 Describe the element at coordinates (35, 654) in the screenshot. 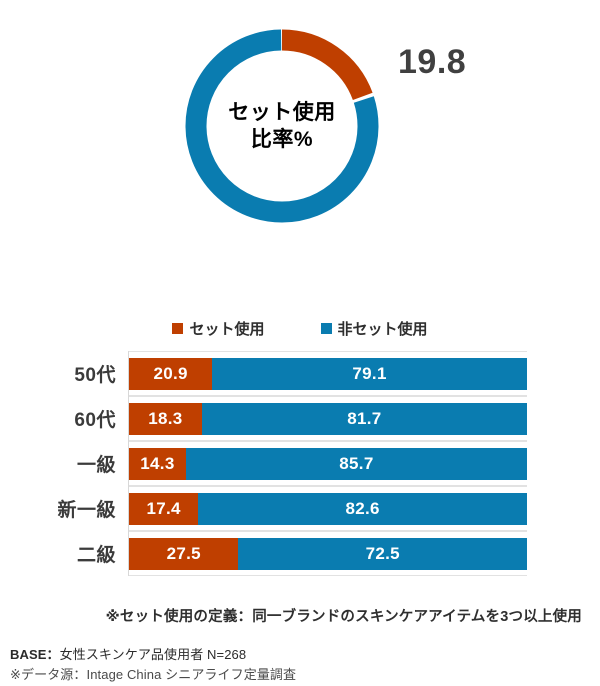

I see `source-base-key: BASE：` at that location.